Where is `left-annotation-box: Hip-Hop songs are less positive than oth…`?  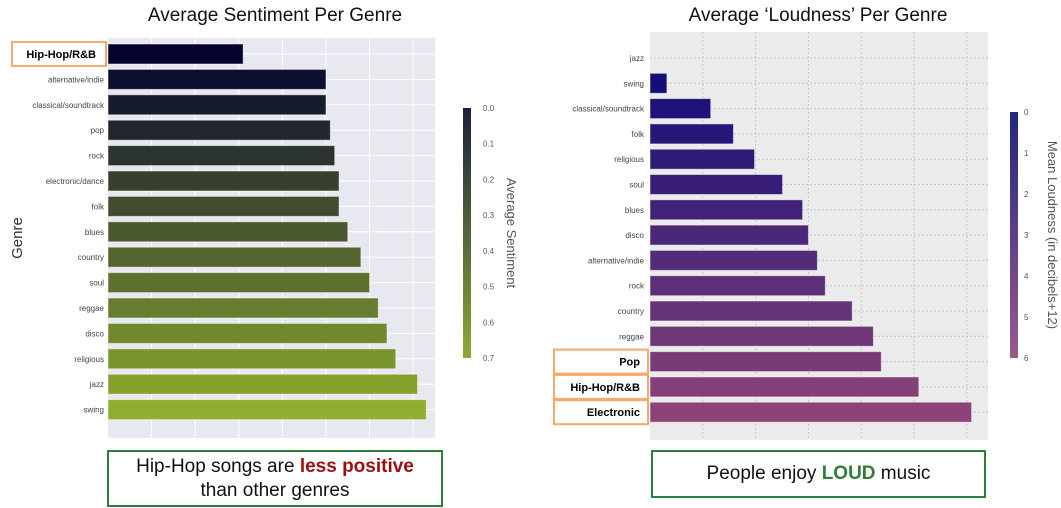
left-annotation-box: Hip-Hop songs are less positive than oth… is located at coordinates (275, 478).